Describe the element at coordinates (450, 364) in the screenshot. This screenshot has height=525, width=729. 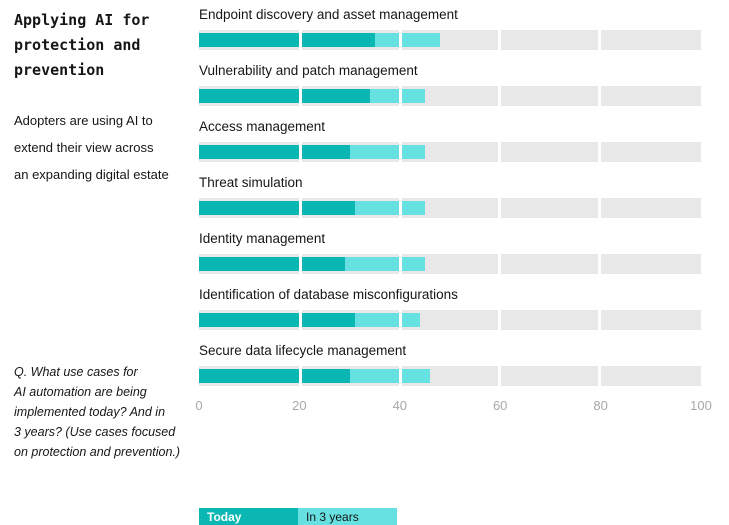
I see `bar-row: Secure data lifecycle management` at that location.